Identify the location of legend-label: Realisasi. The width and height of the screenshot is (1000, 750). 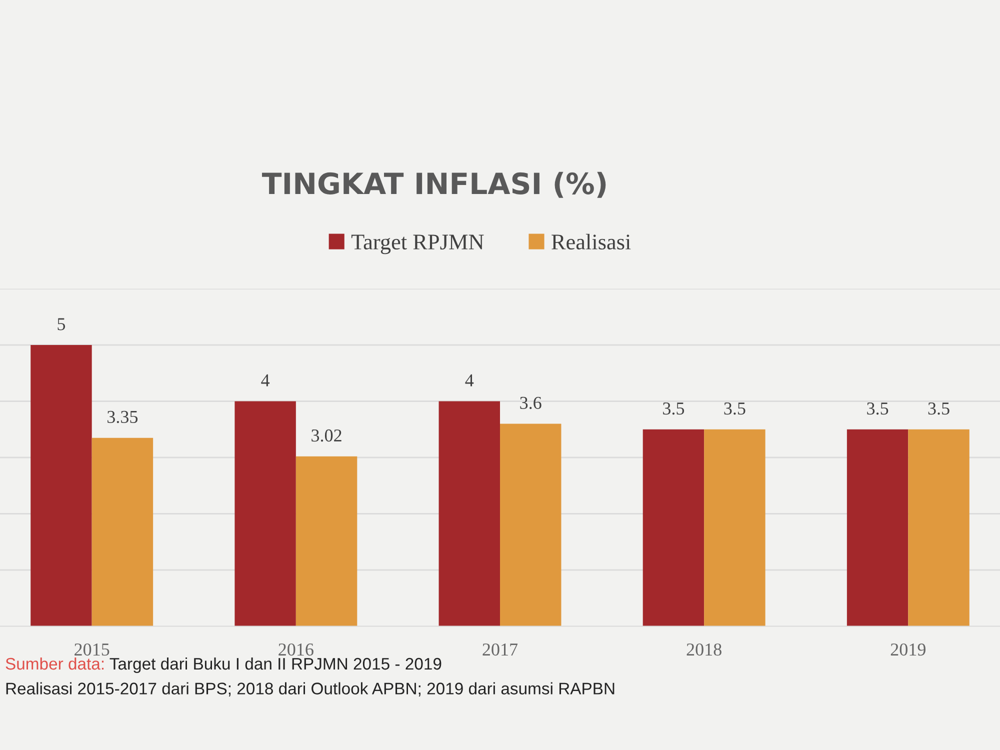
(591, 242).